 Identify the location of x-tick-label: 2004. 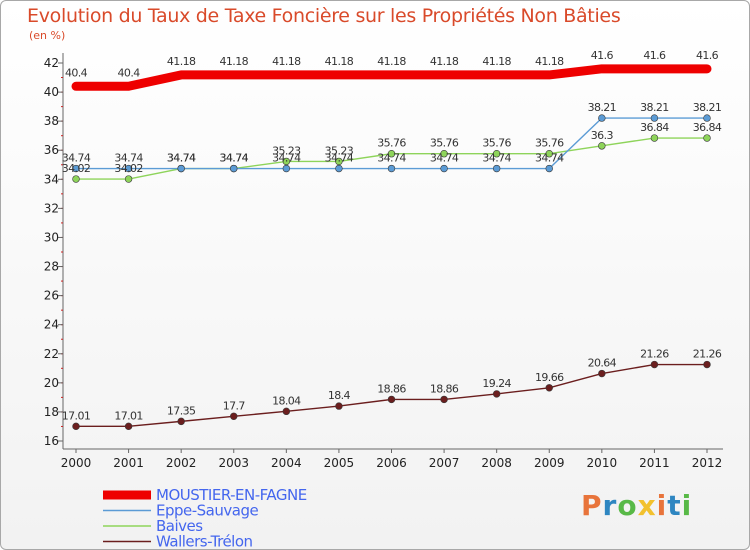
(286, 463).